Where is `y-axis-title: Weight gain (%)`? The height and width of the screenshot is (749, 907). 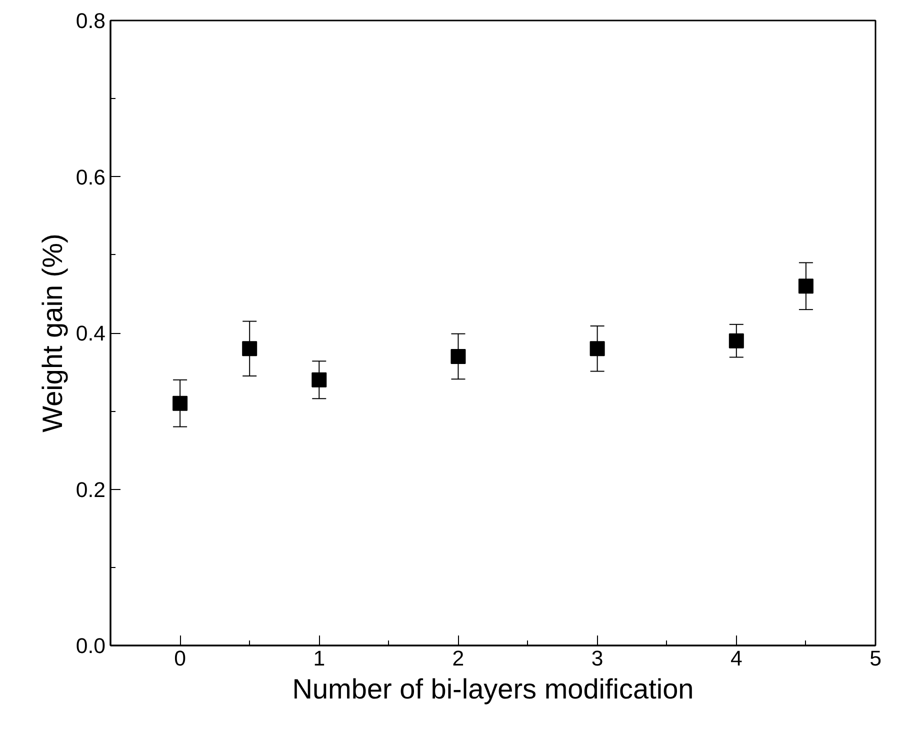
y-axis-title: Weight gain (%) is located at coordinates (52, 333).